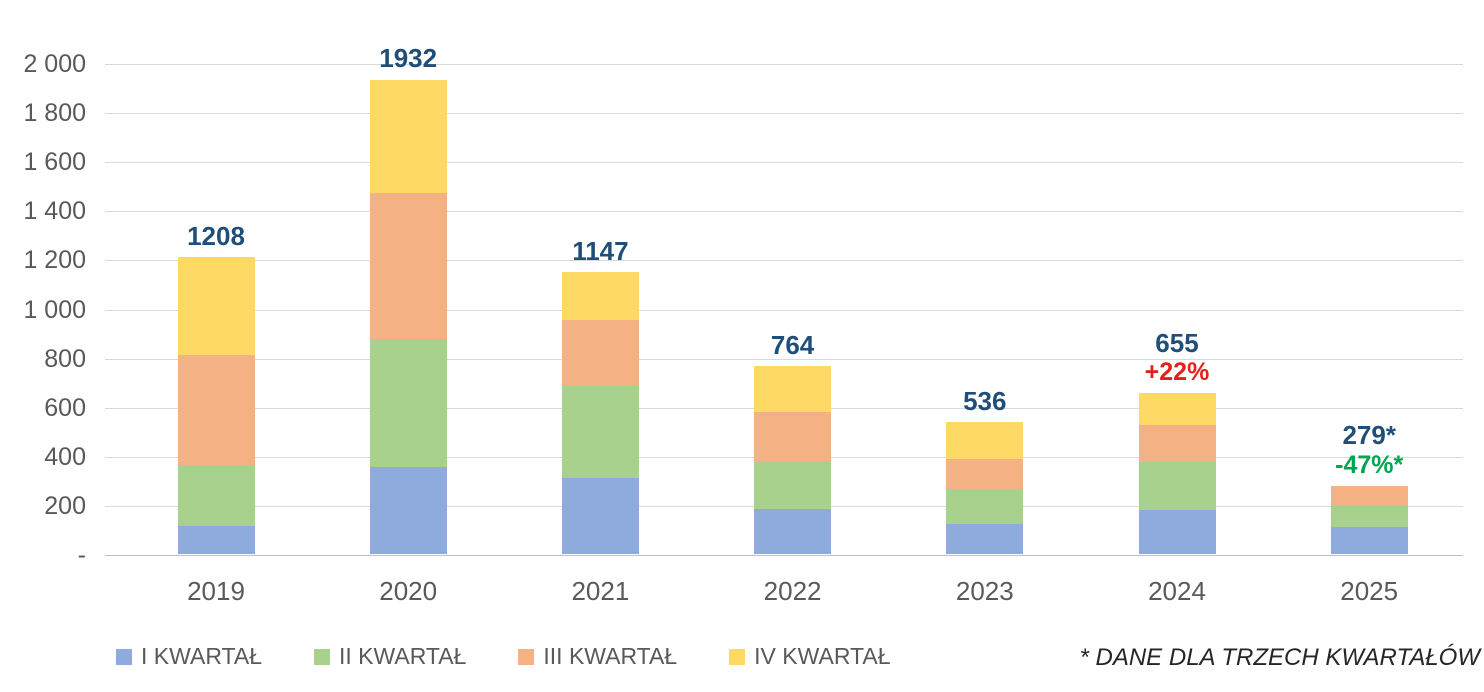 This screenshot has width=1484, height=692. I want to click on bar-total-label: 536, so click(985, 400).